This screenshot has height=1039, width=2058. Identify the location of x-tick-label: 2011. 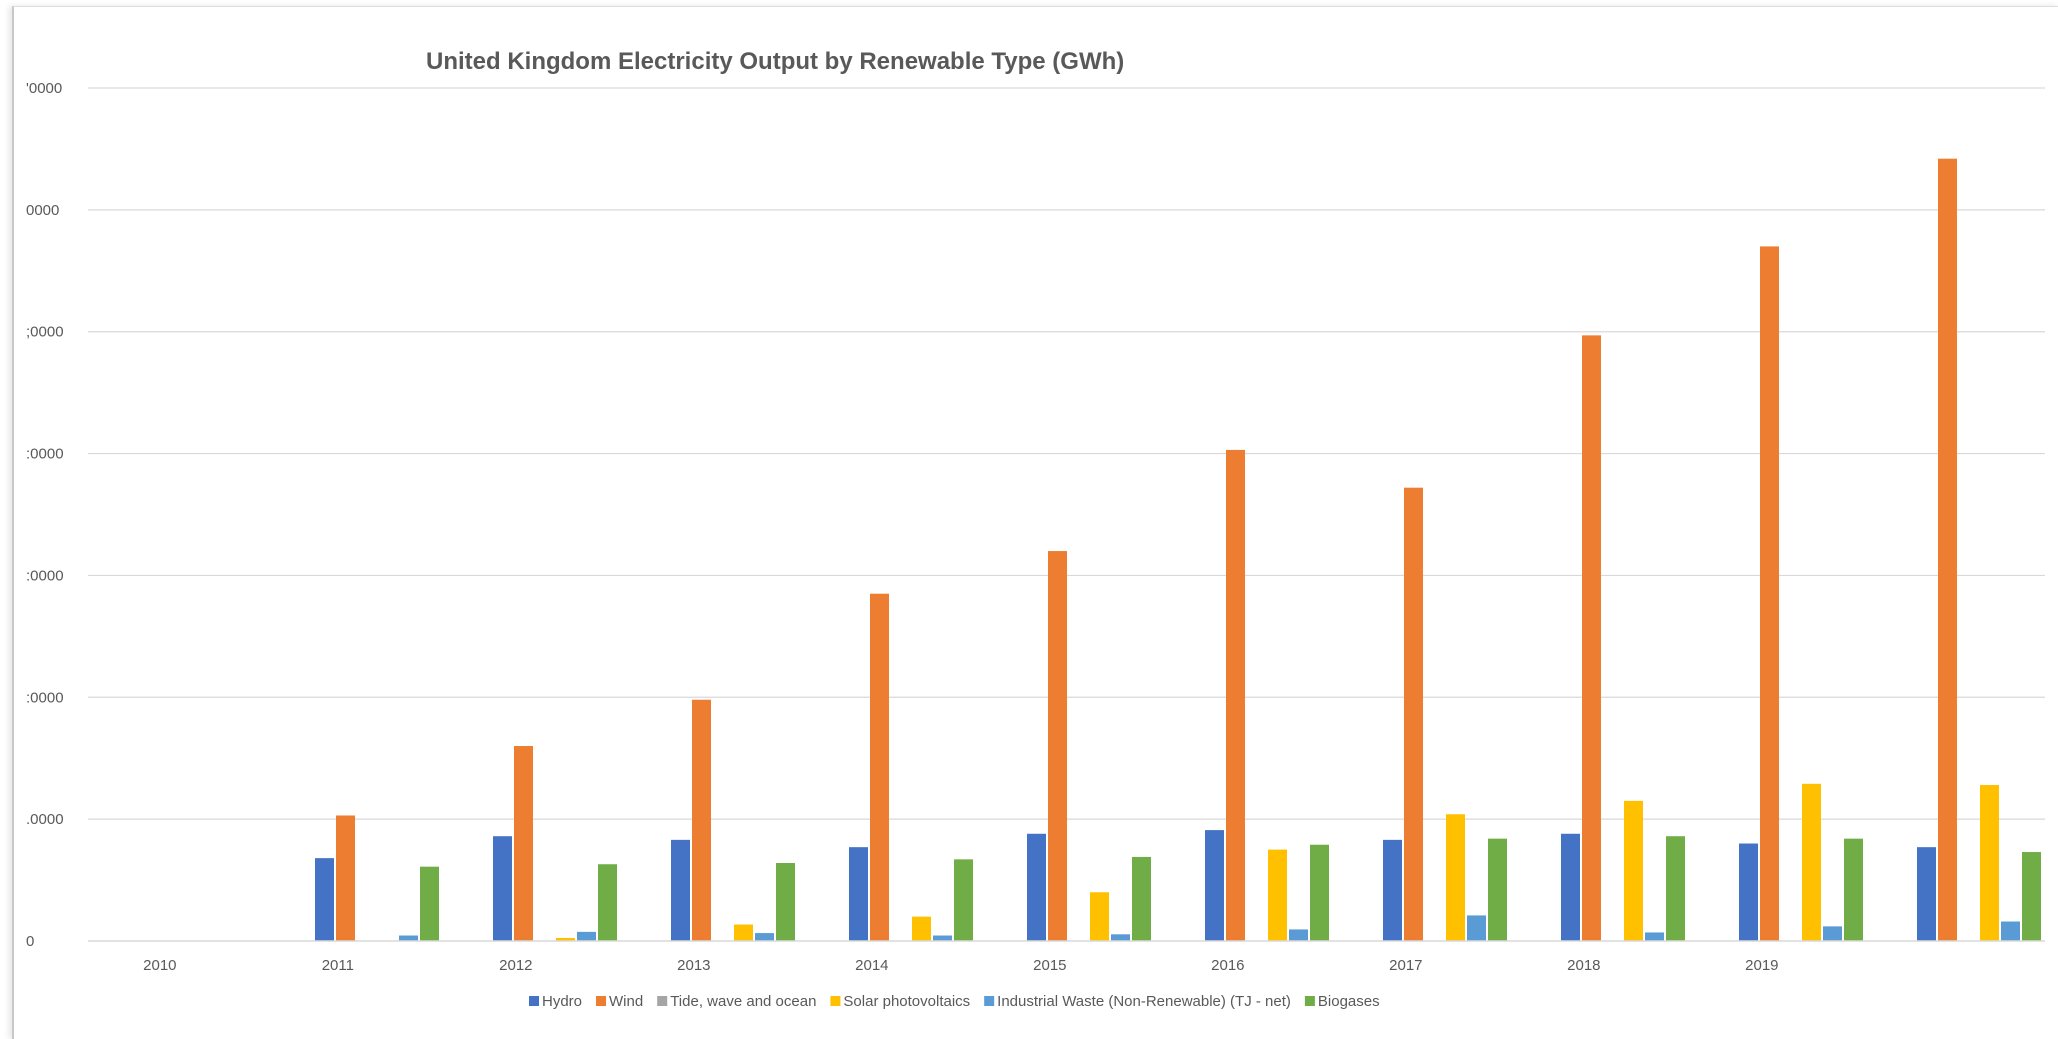
(338, 965).